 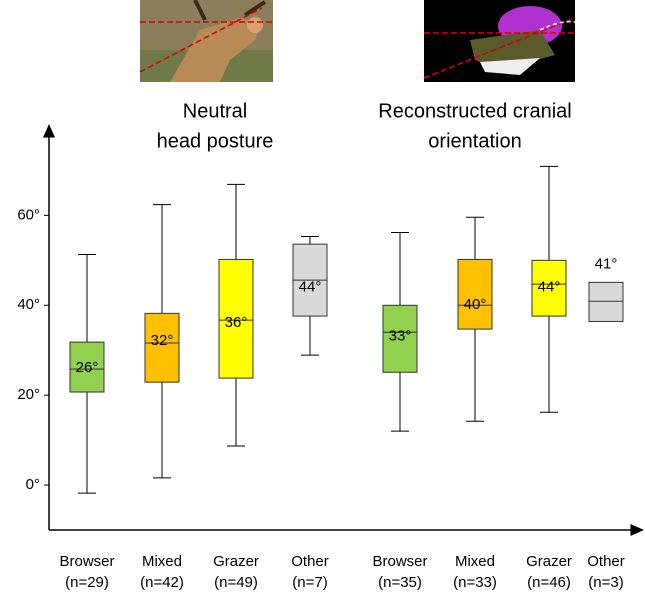 What do you see at coordinates (475, 304) in the screenshot?
I see `mean-label: 40°` at bounding box center [475, 304].